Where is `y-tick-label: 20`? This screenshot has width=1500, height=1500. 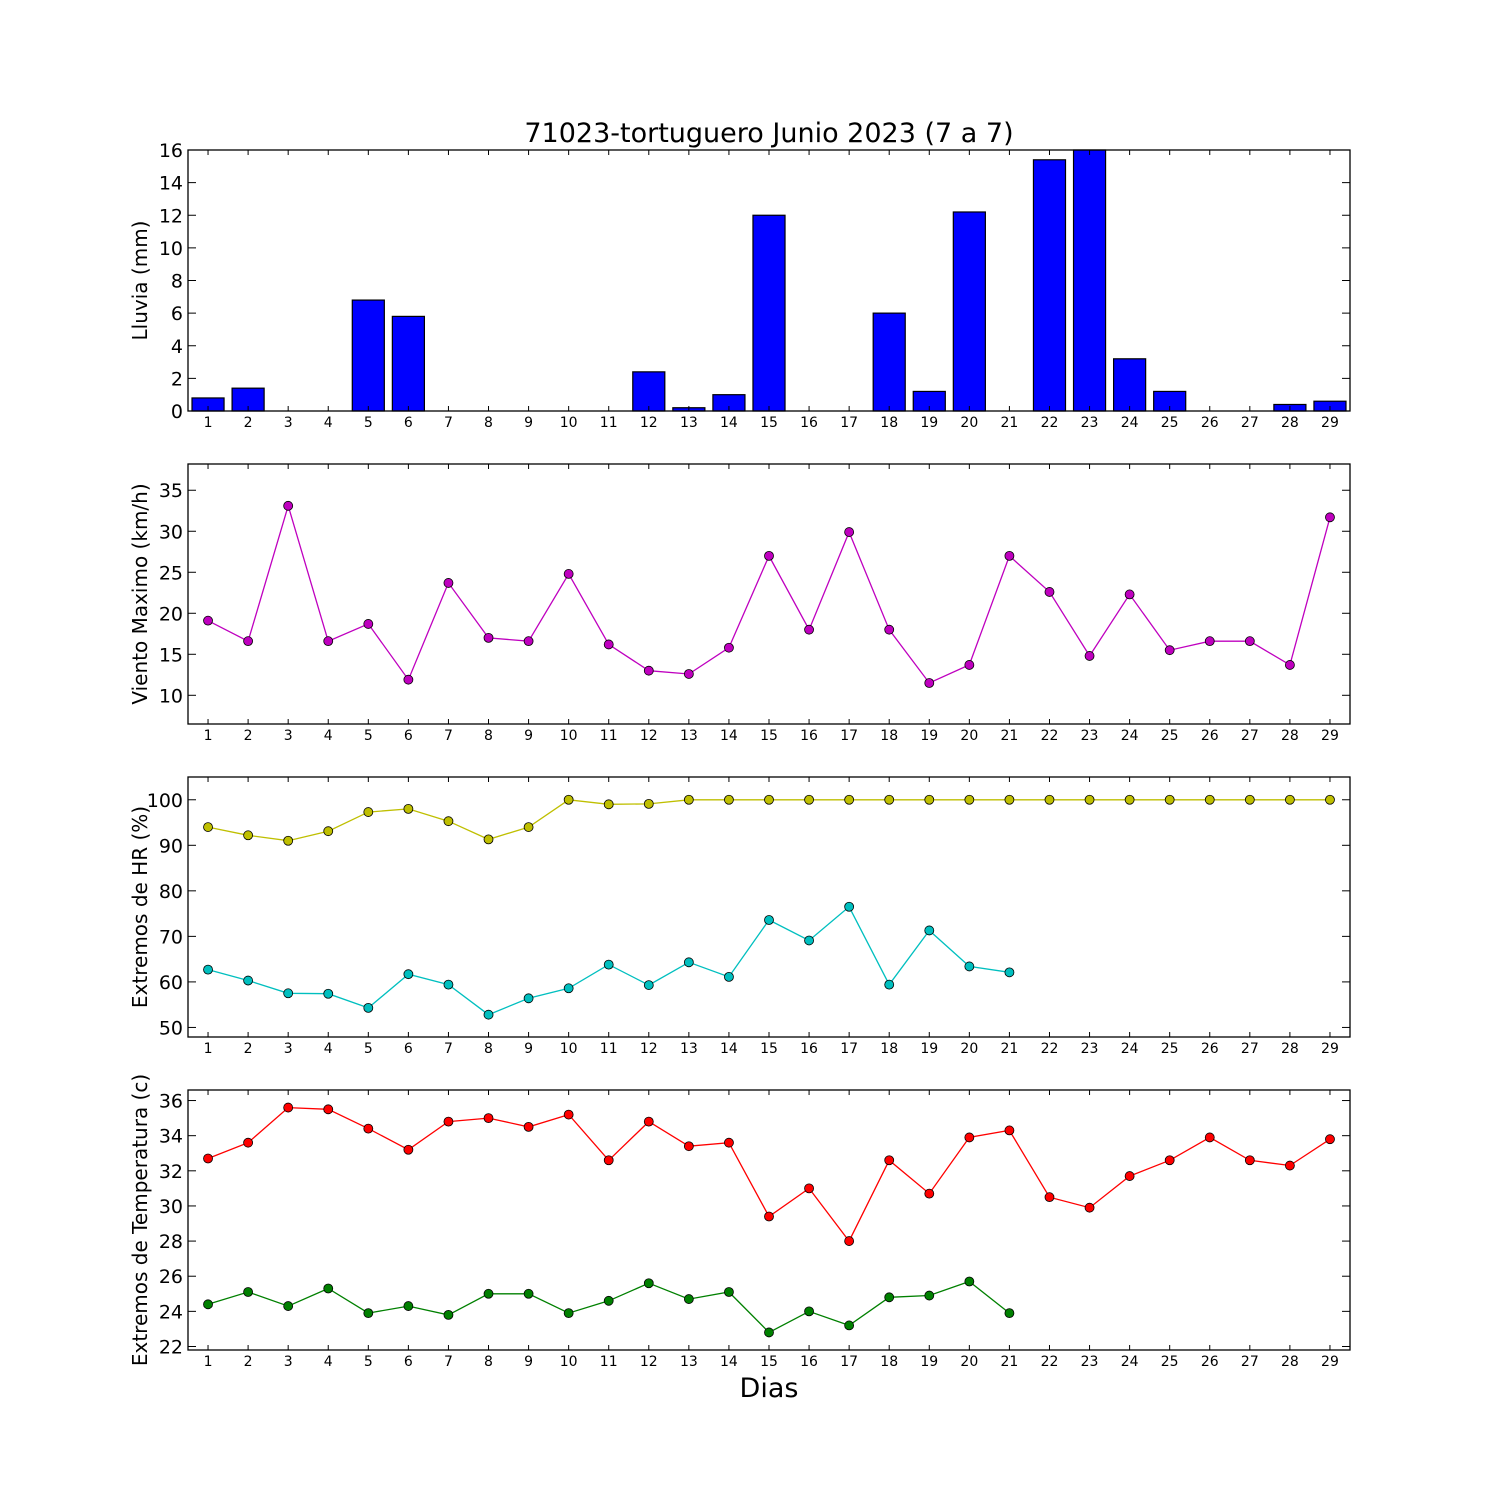 y-tick-label: 20 is located at coordinates (171, 614).